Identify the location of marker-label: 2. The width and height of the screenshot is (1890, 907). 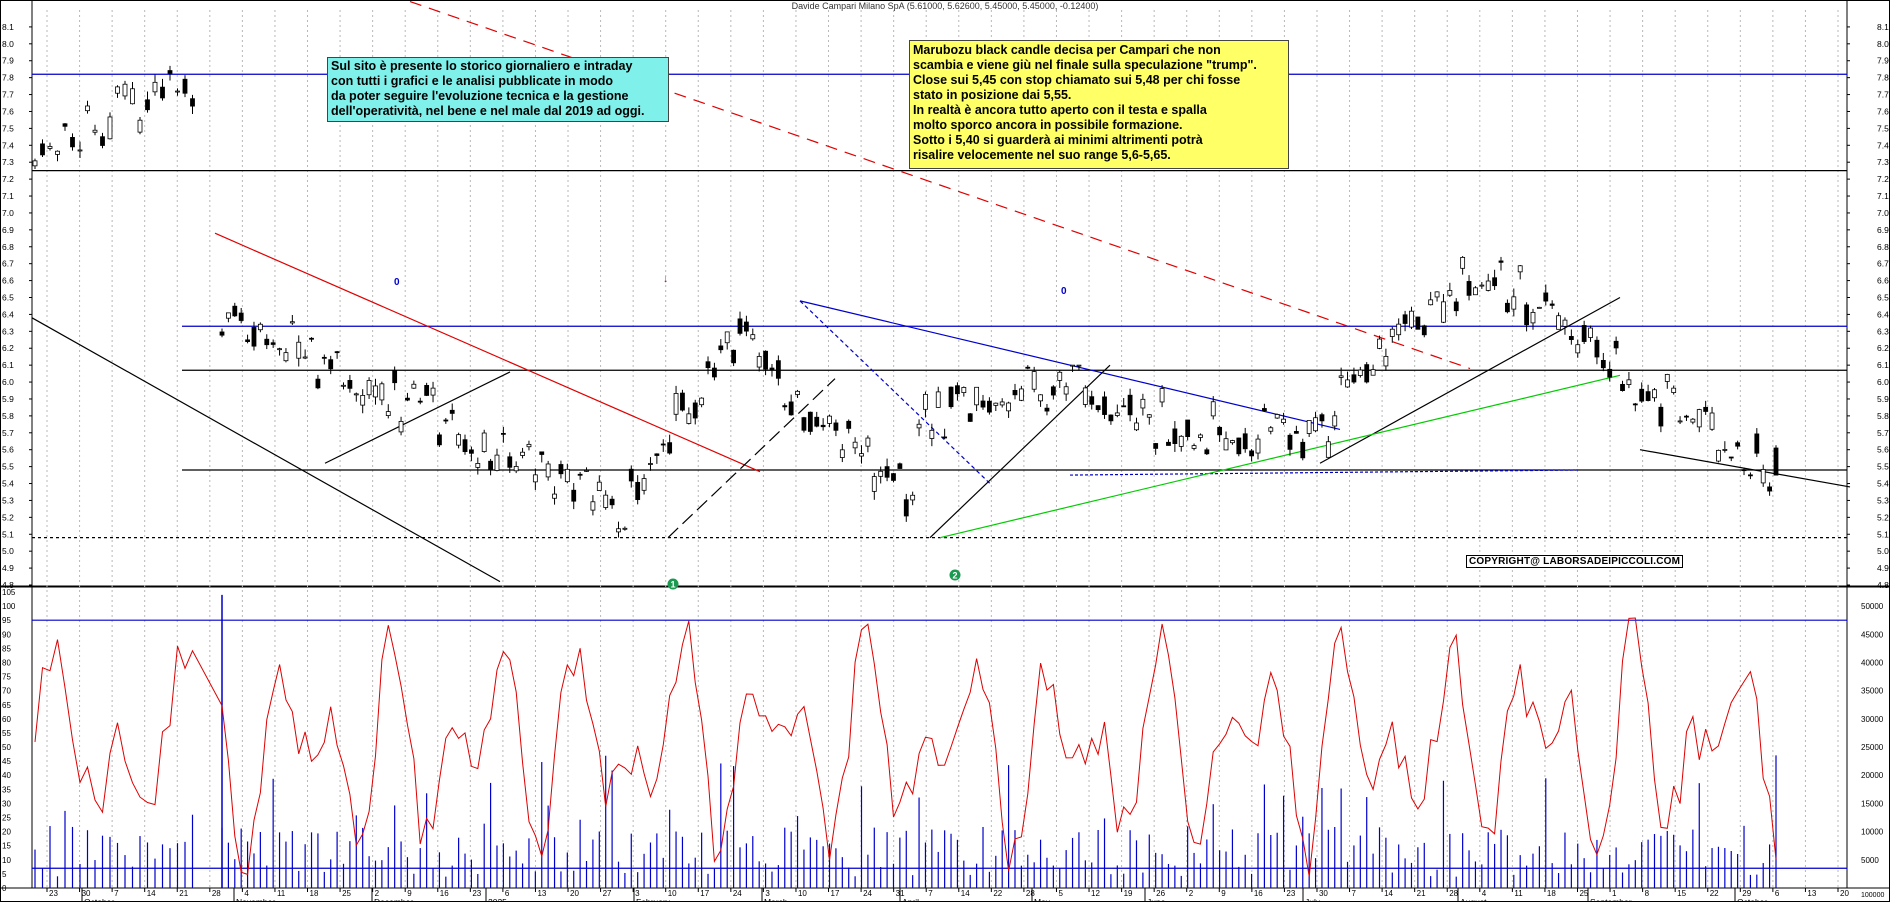
(955, 576).